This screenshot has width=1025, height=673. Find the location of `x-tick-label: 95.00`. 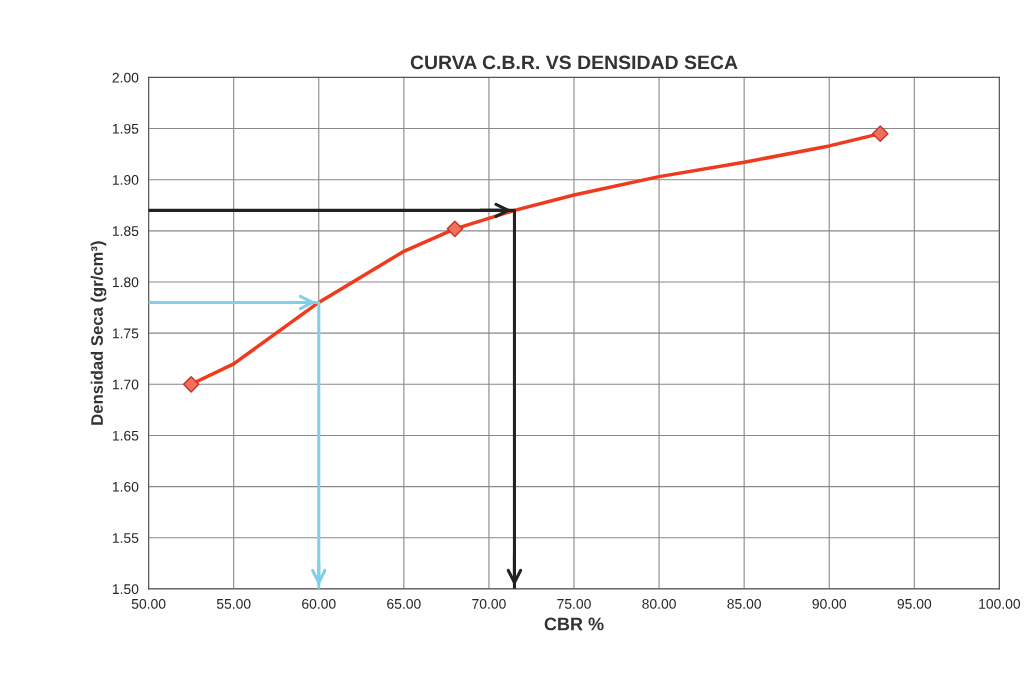

x-tick-label: 95.00 is located at coordinates (914, 603).